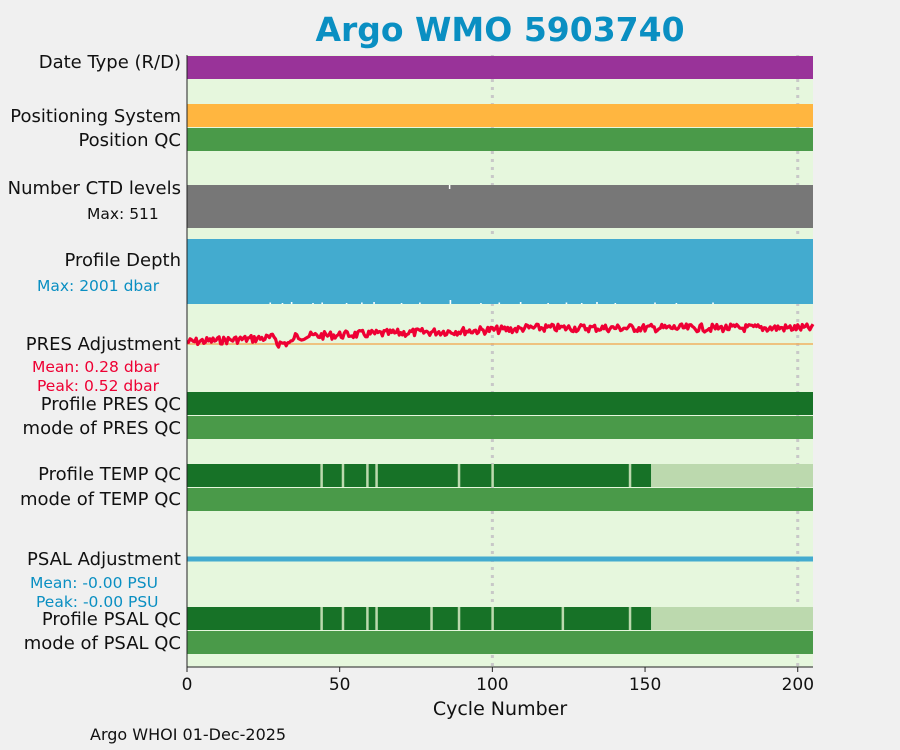 This screenshot has height=750, width=900. I want to click on x-tick-label: 0, so click(187, 685).